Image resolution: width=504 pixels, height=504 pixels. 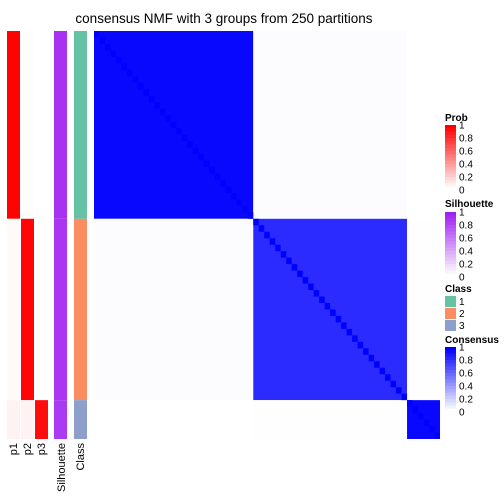 I want to click on legend-tick-silhouette: 0, so click(x=462, y=278).